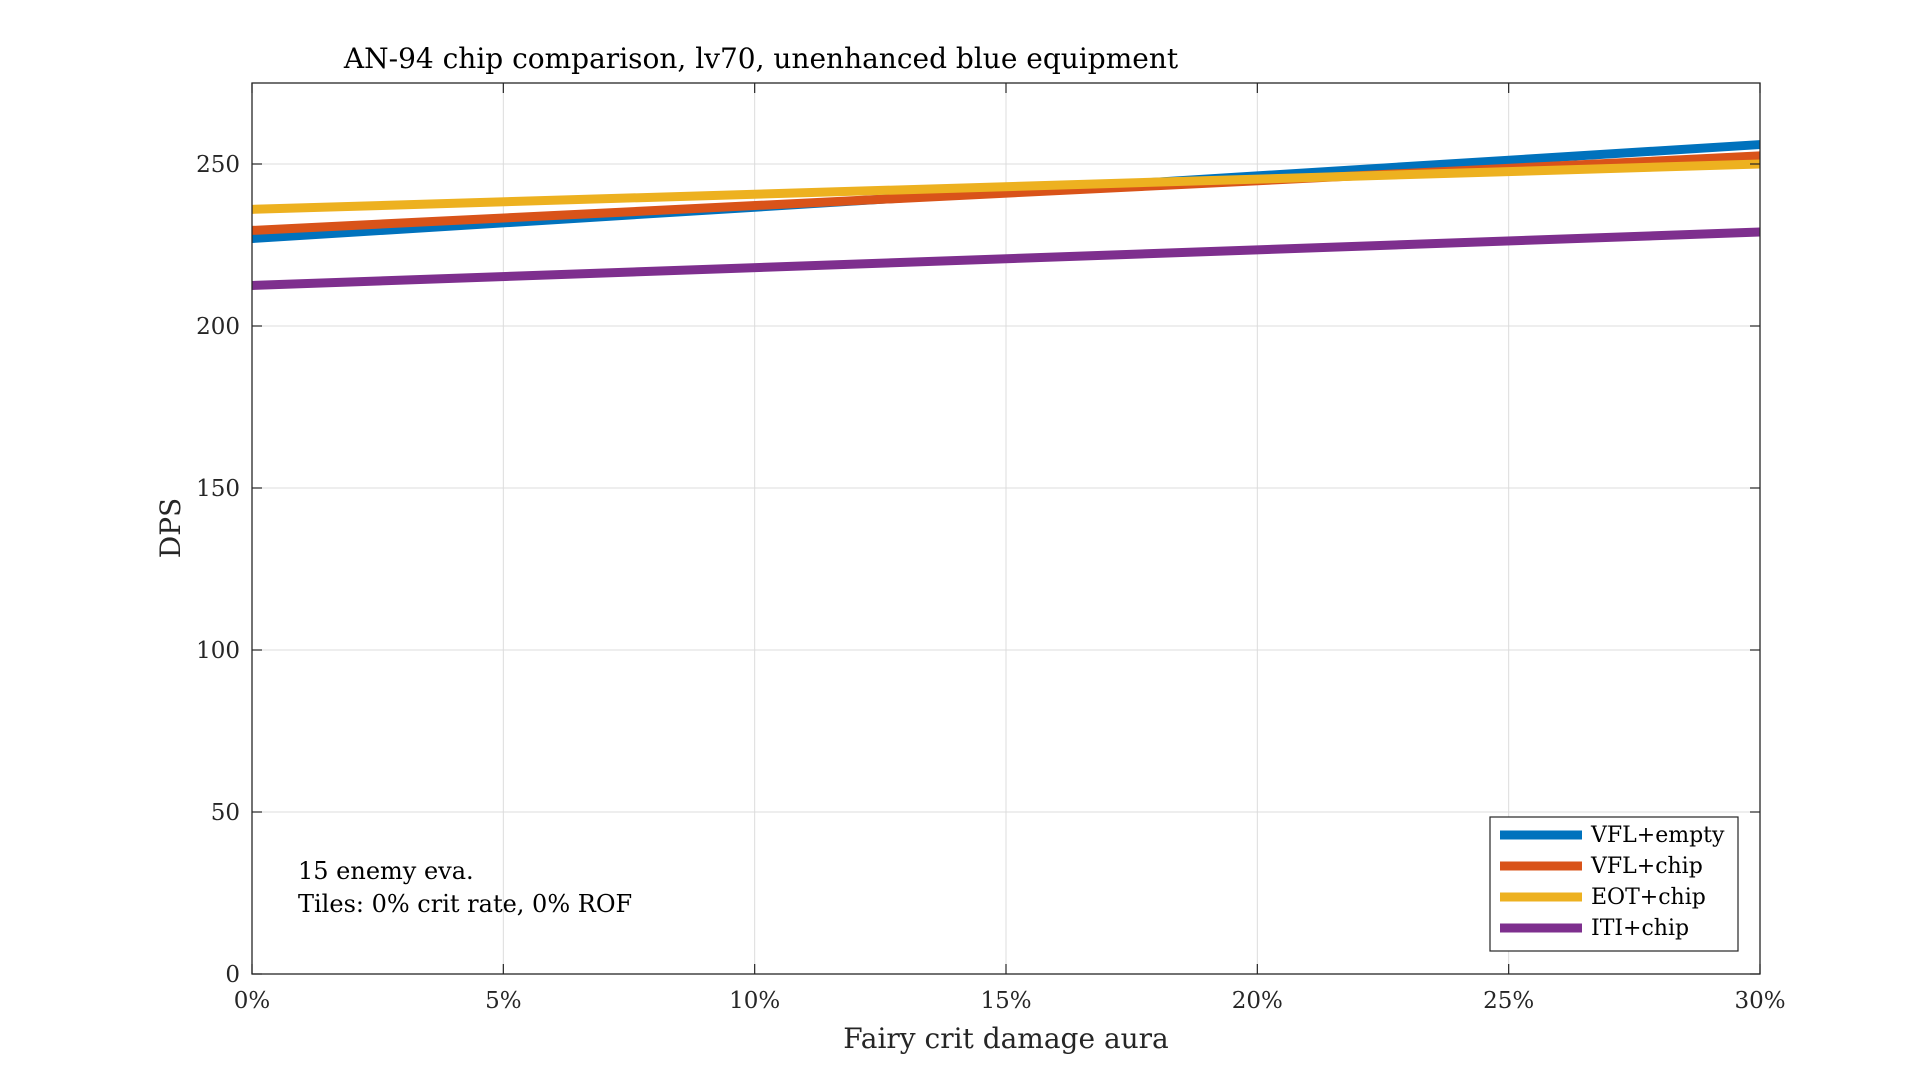 This screenshot has width=1920, height=1080. I want to click on y-tick-label: 250, so click(218, 165).